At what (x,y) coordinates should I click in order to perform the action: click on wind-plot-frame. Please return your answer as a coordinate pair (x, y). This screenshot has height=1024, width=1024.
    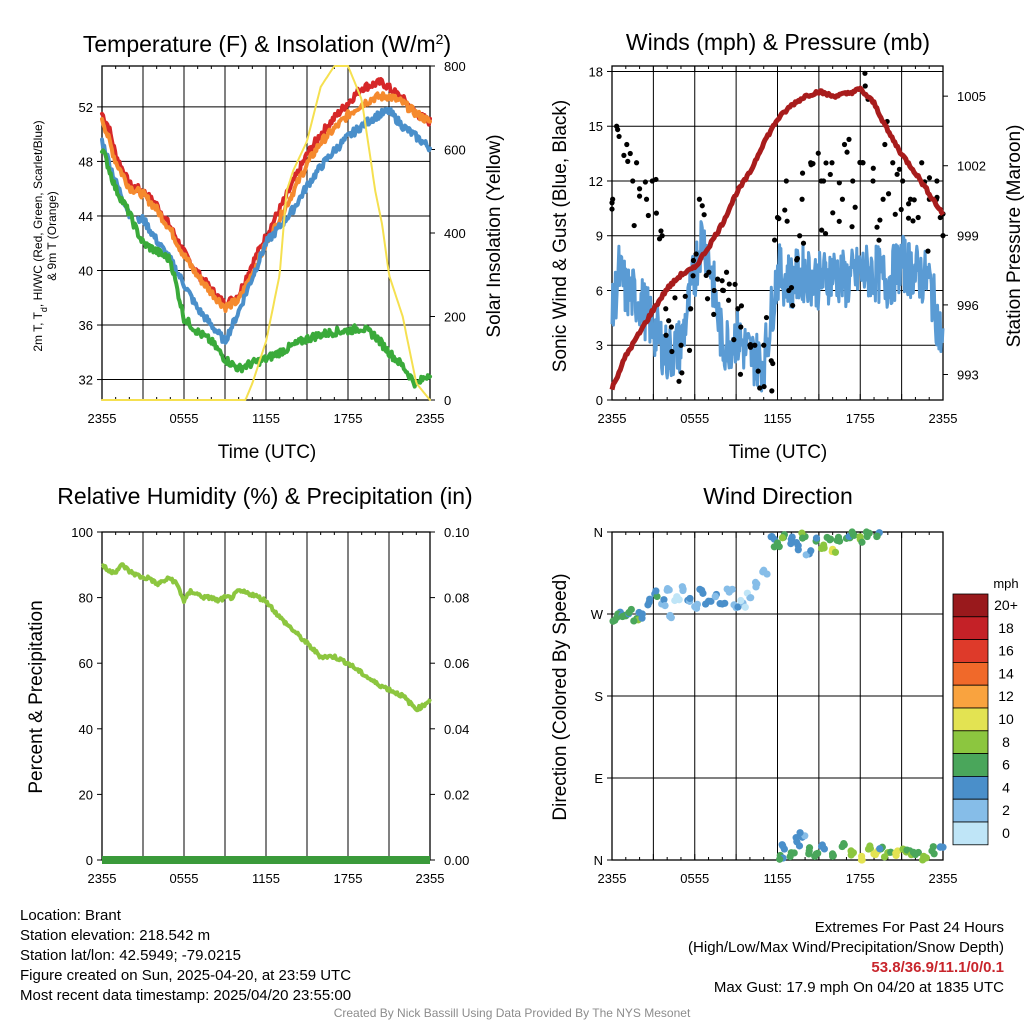
    Looking at the image, I should click on (777, 233).